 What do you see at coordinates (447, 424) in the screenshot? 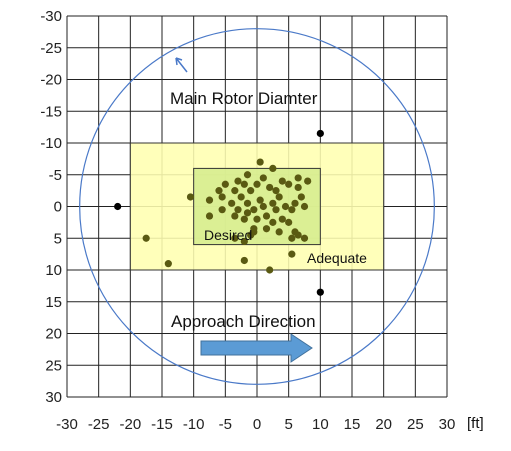
I see `x-tick-label: 30` at bounding box center [447, 424].